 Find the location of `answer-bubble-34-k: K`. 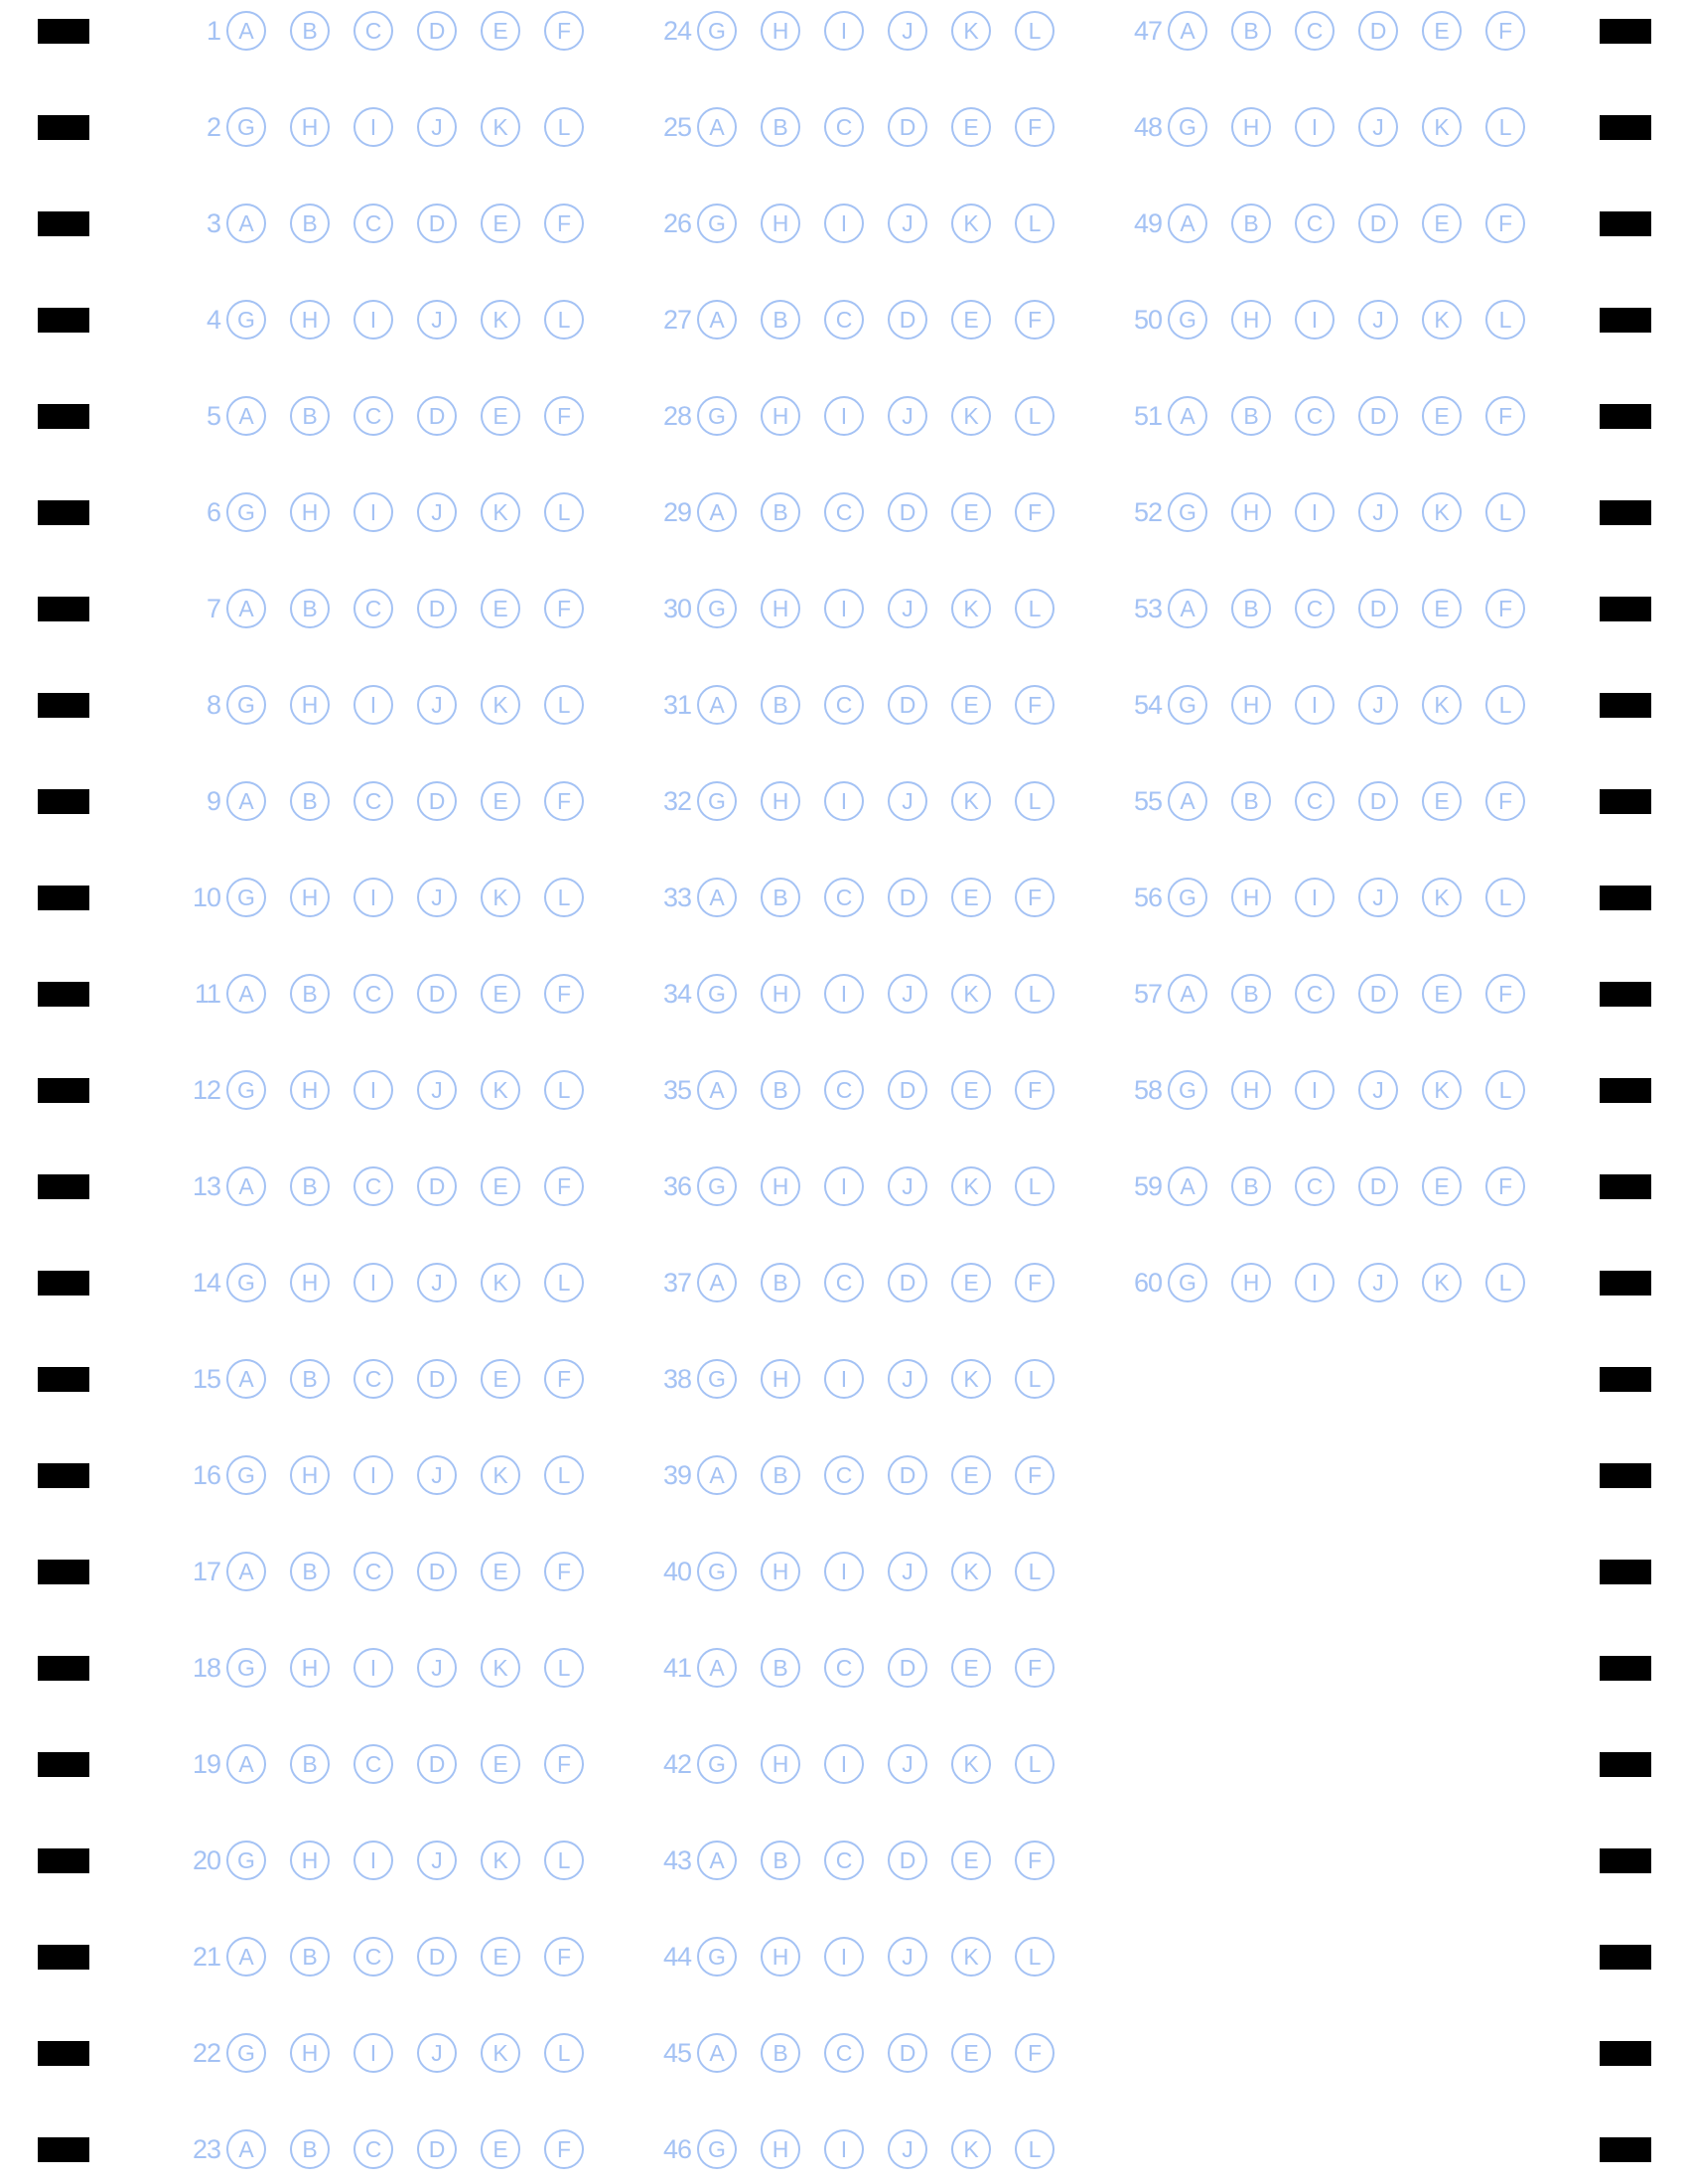

answer-bubble-34-k: K is located at coordinates (971, 994).